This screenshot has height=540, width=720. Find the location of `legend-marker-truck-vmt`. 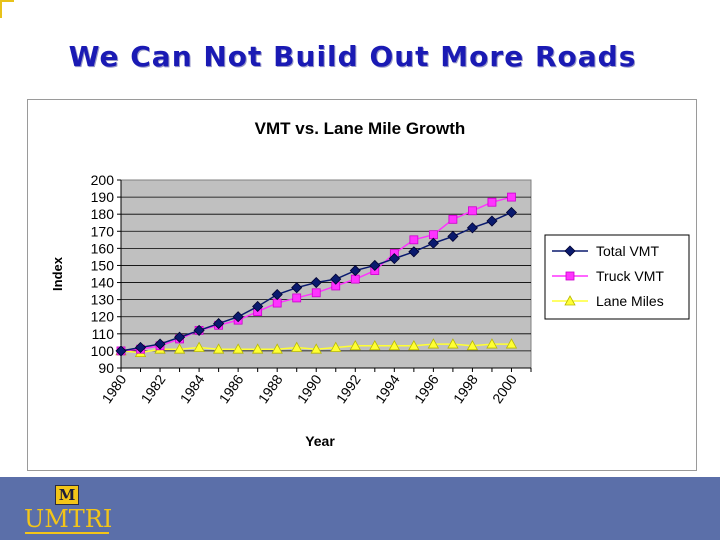

legend-marker-truck-vmt is located at coordinates (570, 276).